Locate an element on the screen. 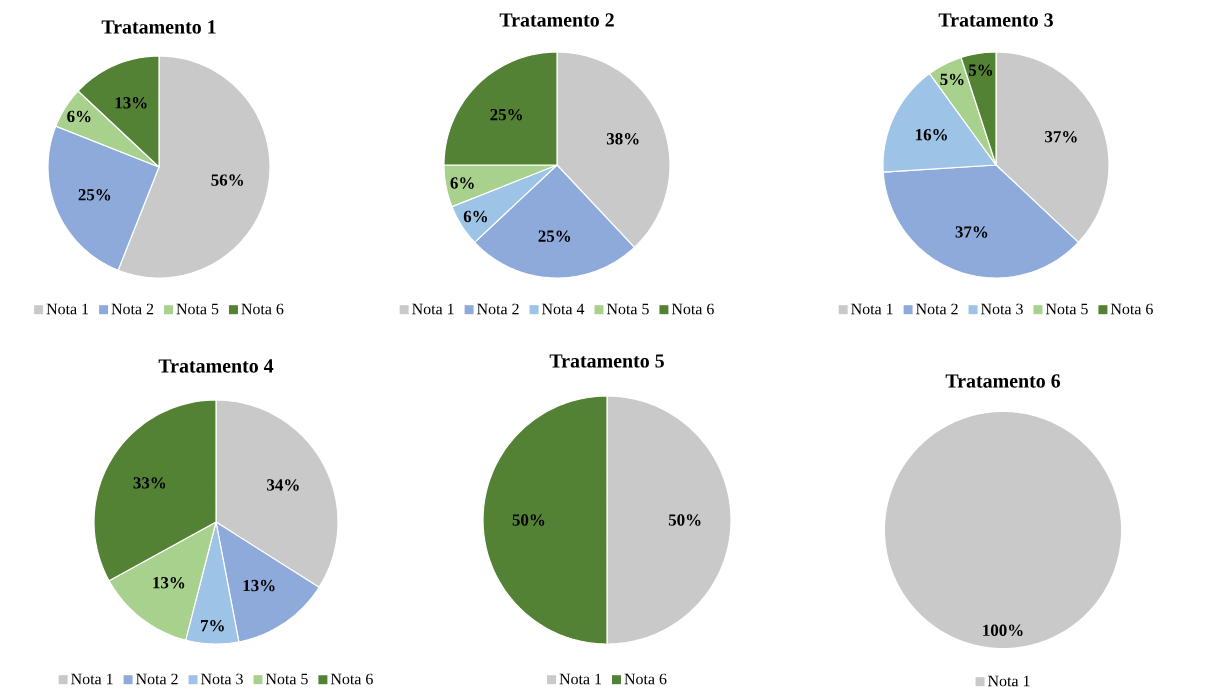 The image size is (1207, 691). chart-title: Tratamento 5 is located at coordinates (606, 361).